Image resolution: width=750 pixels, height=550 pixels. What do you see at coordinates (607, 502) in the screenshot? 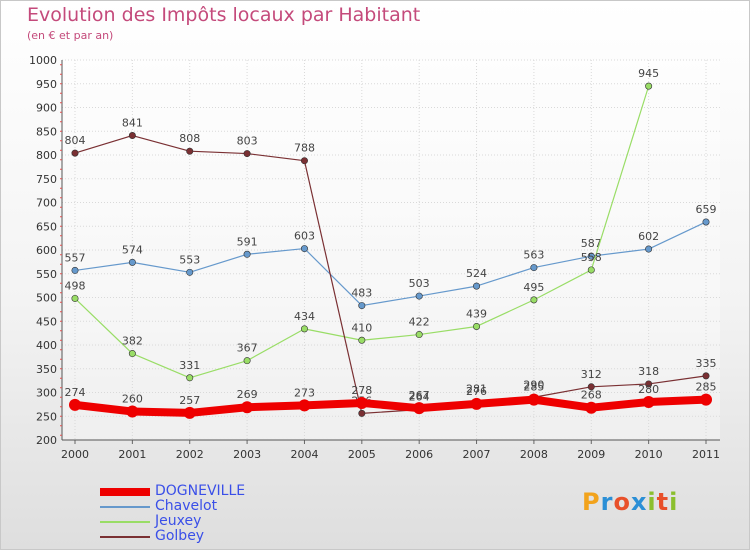
I see `logo-letter: r` at bounding box center [607, 502].